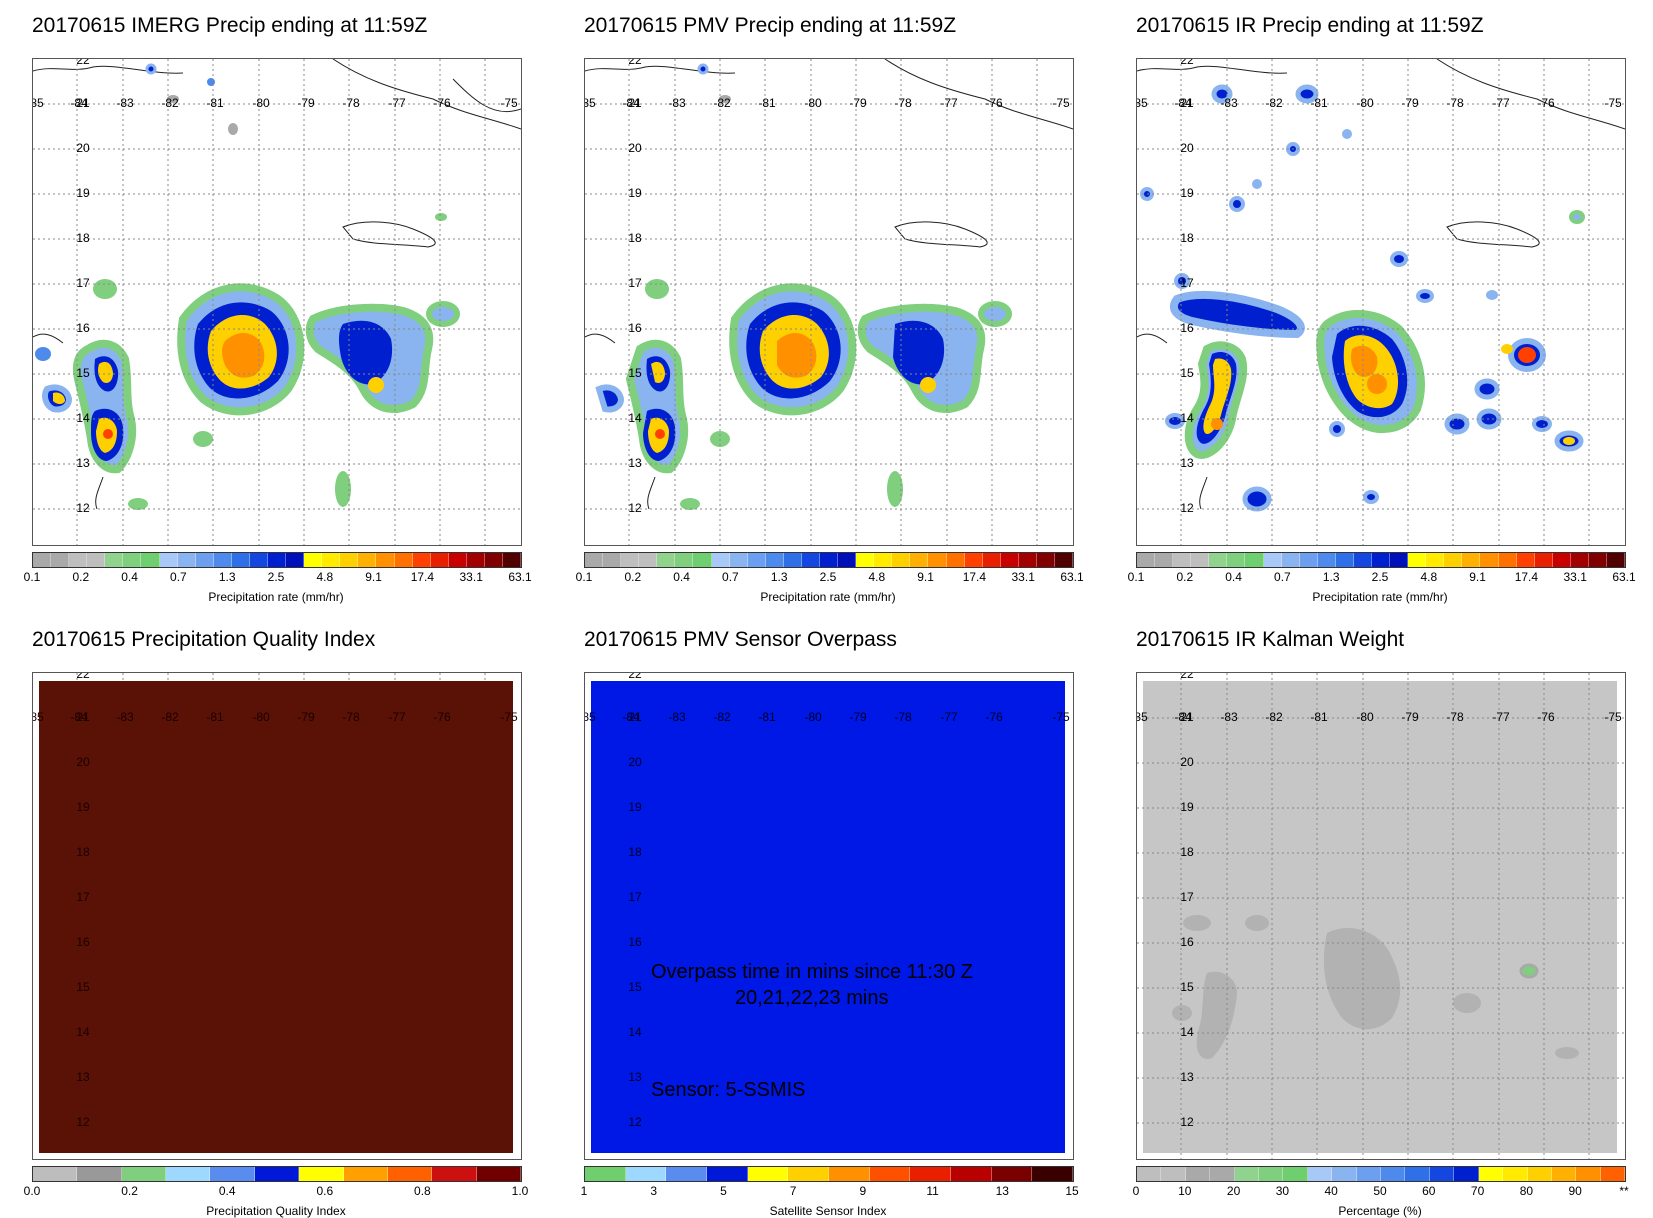  I want to click on colorbar-tick-label: 80, so click(1526, 1191).